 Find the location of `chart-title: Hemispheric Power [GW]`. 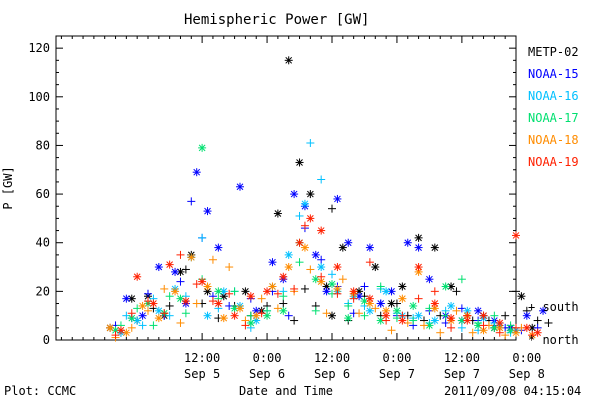

chart-title: Hemispheric Power [GW] is located at coordinates (277, 20).